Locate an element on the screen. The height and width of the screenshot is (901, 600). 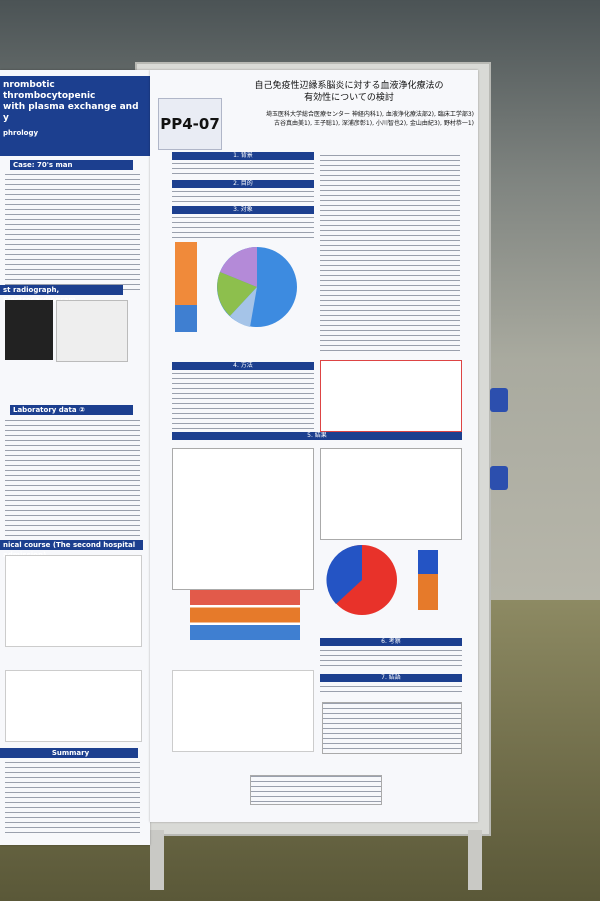
note-box is located at coordinates (392, 728).